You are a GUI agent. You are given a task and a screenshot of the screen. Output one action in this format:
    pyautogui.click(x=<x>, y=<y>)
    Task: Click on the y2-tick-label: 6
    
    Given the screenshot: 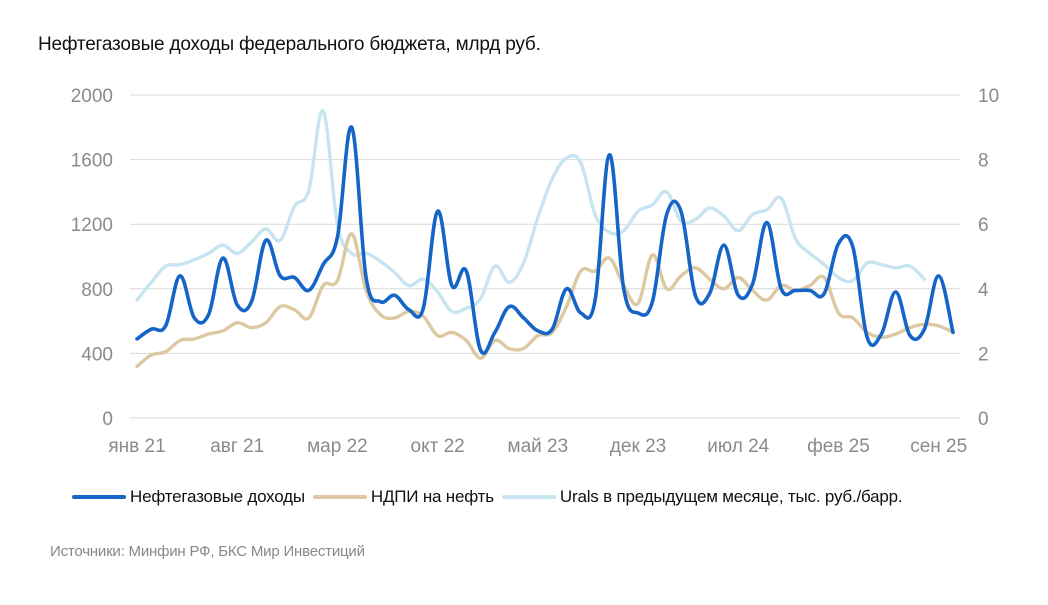 What is the action you would take?
    pyautogui.click(x=983, y=225)
    